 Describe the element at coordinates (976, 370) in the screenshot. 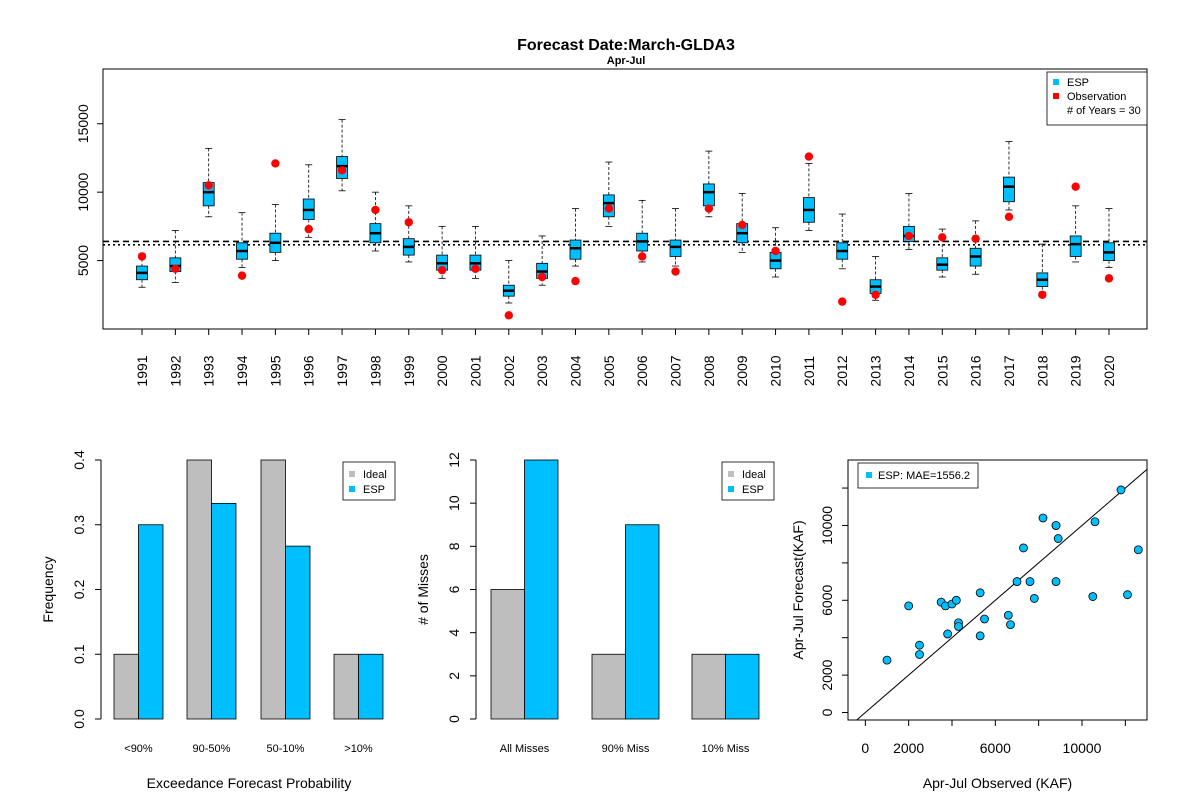

I see `year-label: 2016` at that location.